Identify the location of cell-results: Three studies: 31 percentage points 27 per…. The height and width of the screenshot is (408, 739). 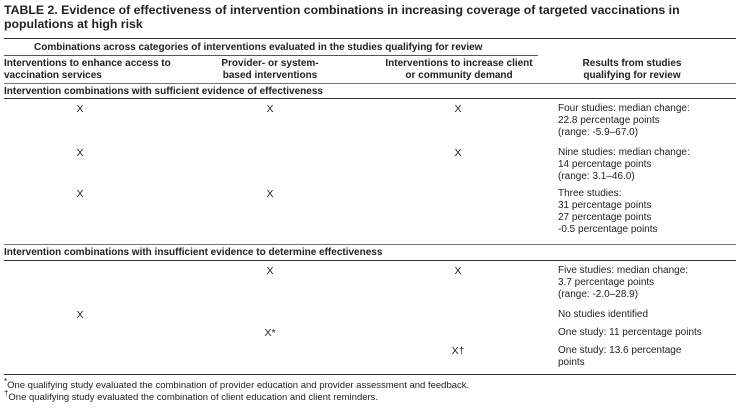
(648, 212).